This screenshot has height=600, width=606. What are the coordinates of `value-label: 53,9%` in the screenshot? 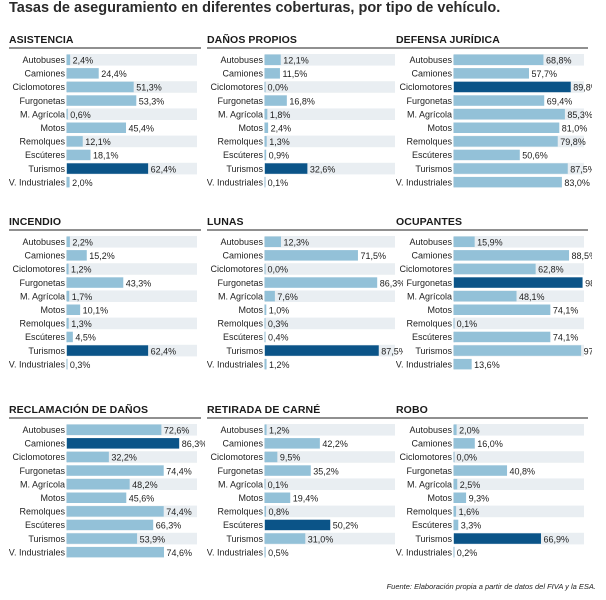 It's located at (153, 539).